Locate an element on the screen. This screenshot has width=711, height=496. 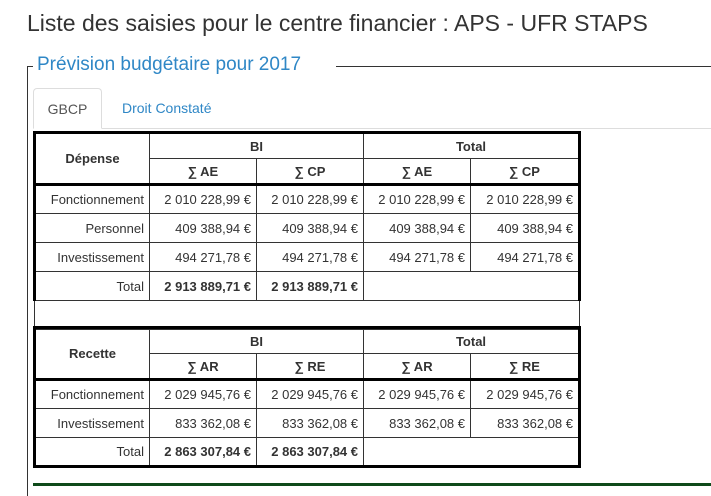
depense-group-total: Total is located at coordinates (472, 145).